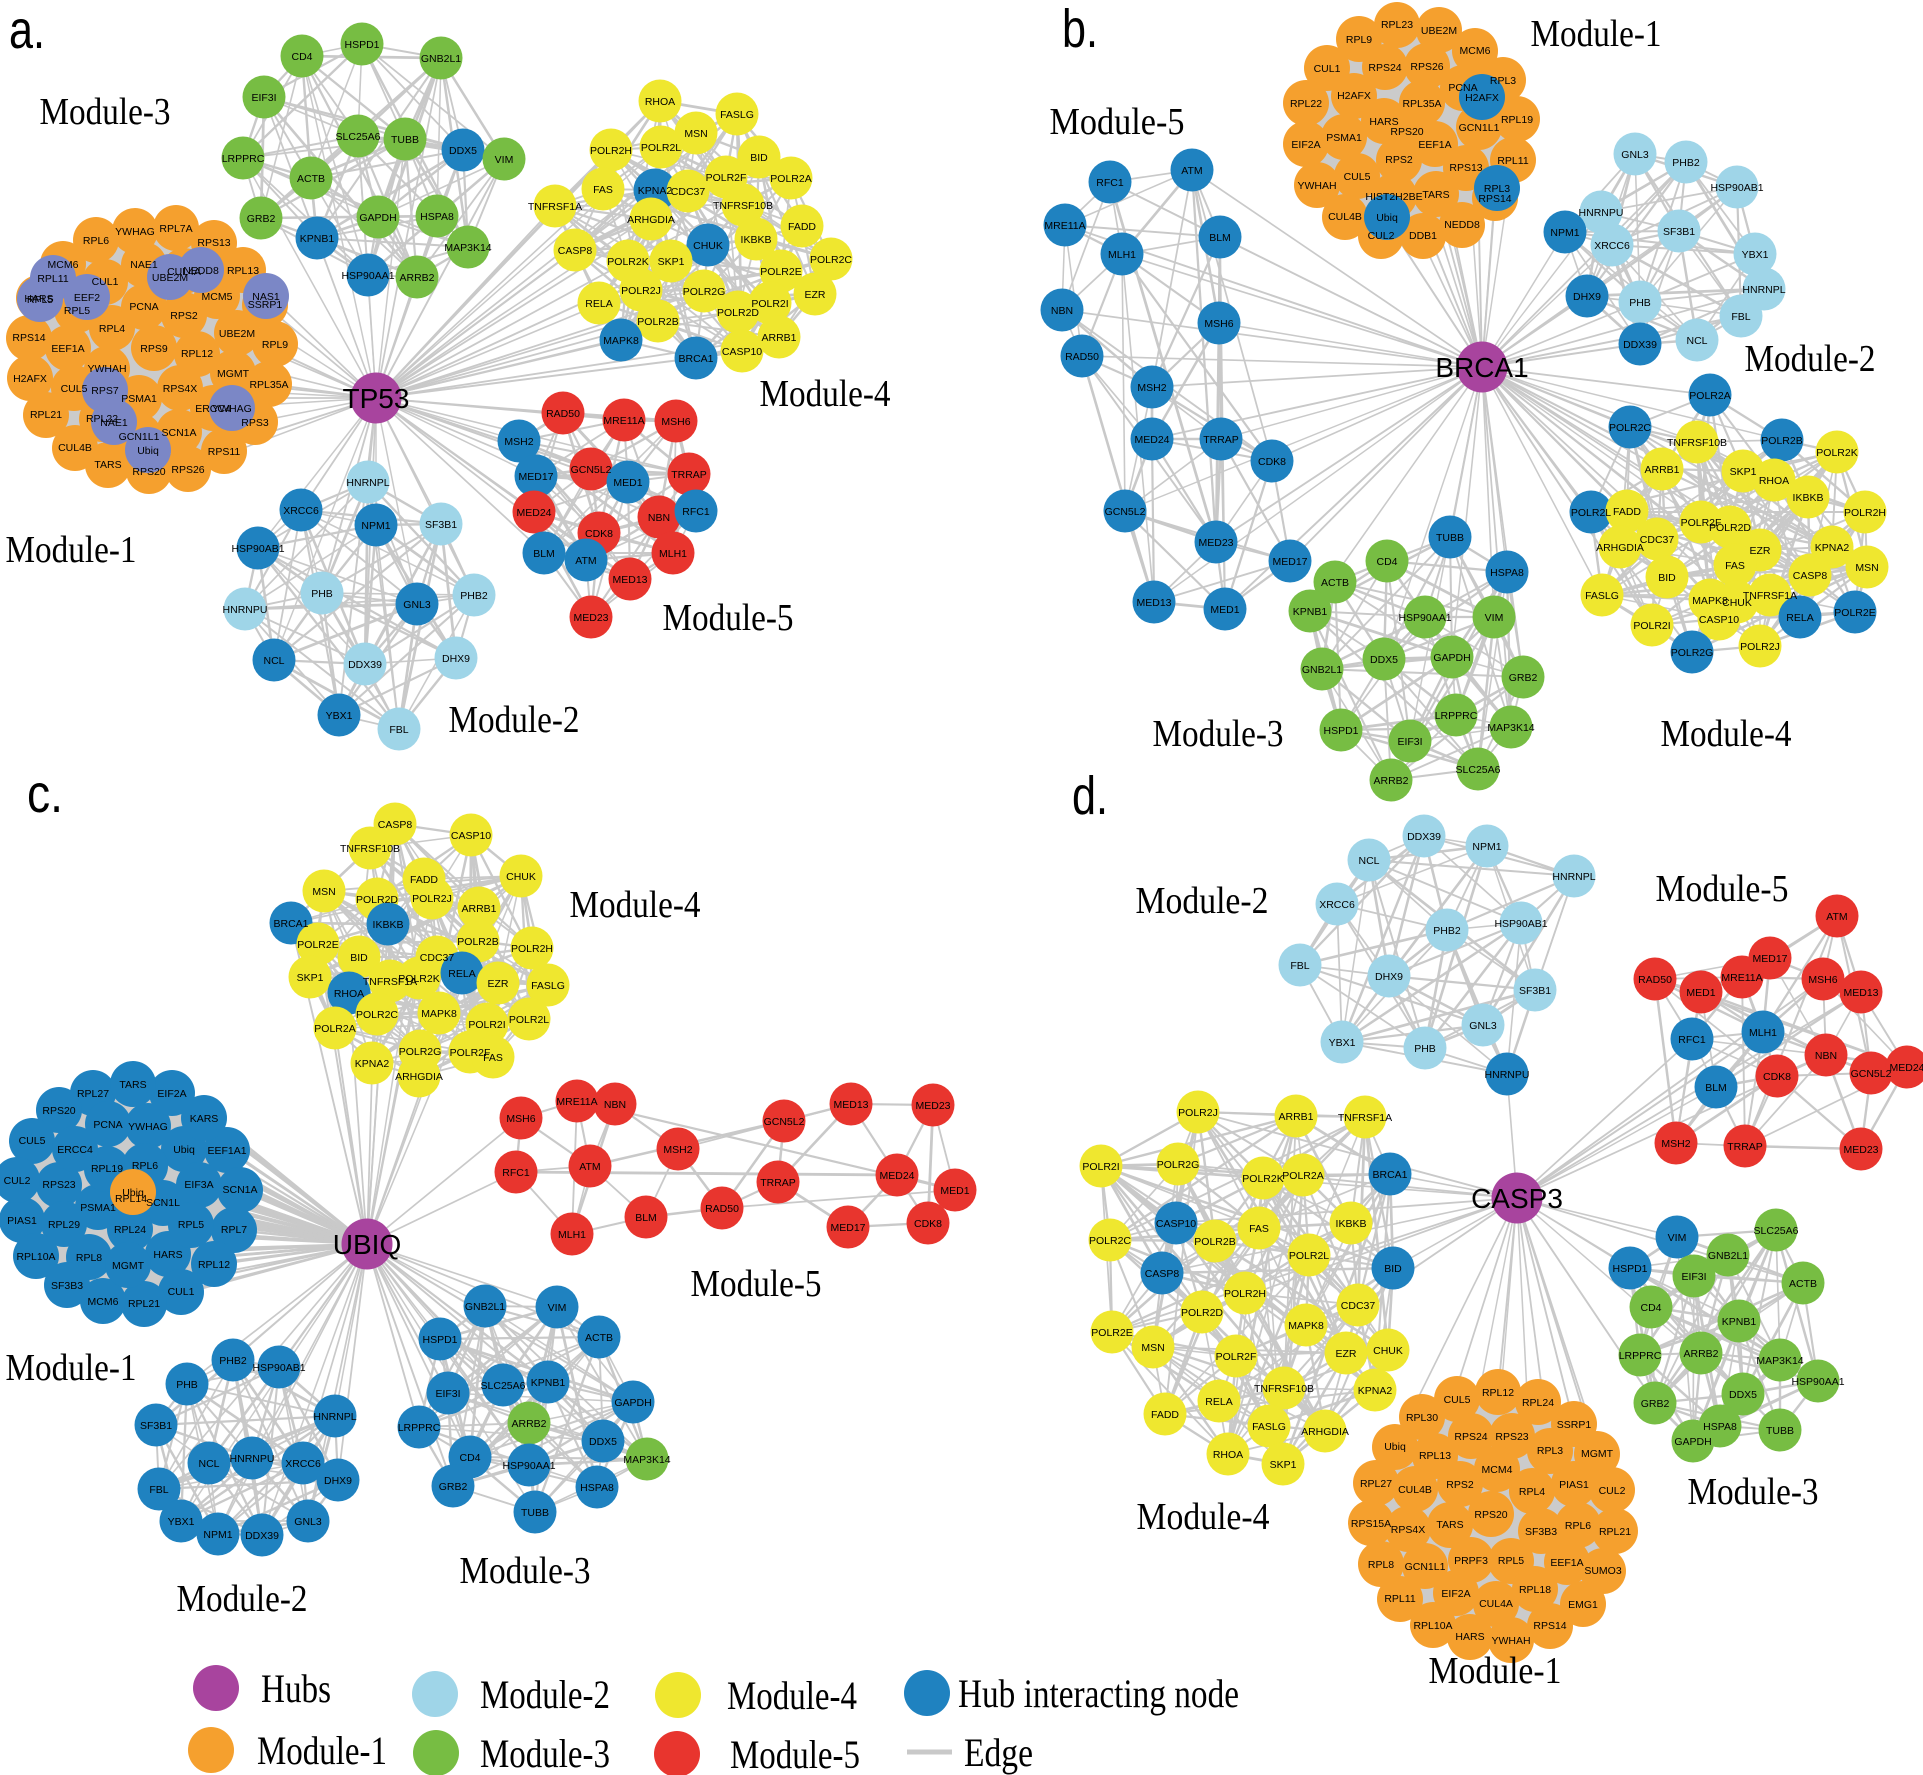 The height and width of the screenshot is (1775, 1923). I want to click on svg-text: RPS26, so click(187, 470).